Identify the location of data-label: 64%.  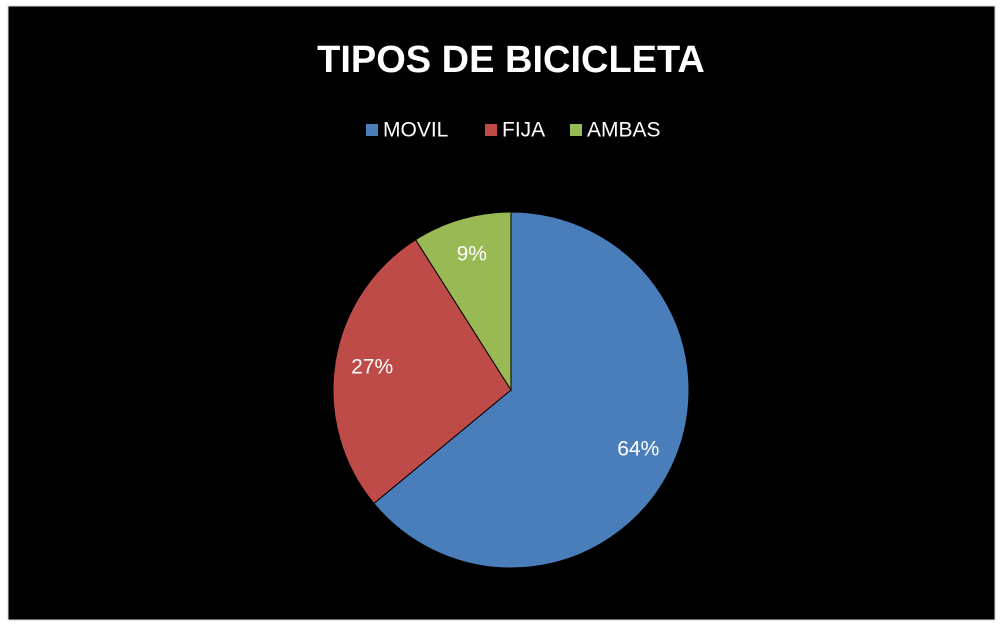
(638, 448).